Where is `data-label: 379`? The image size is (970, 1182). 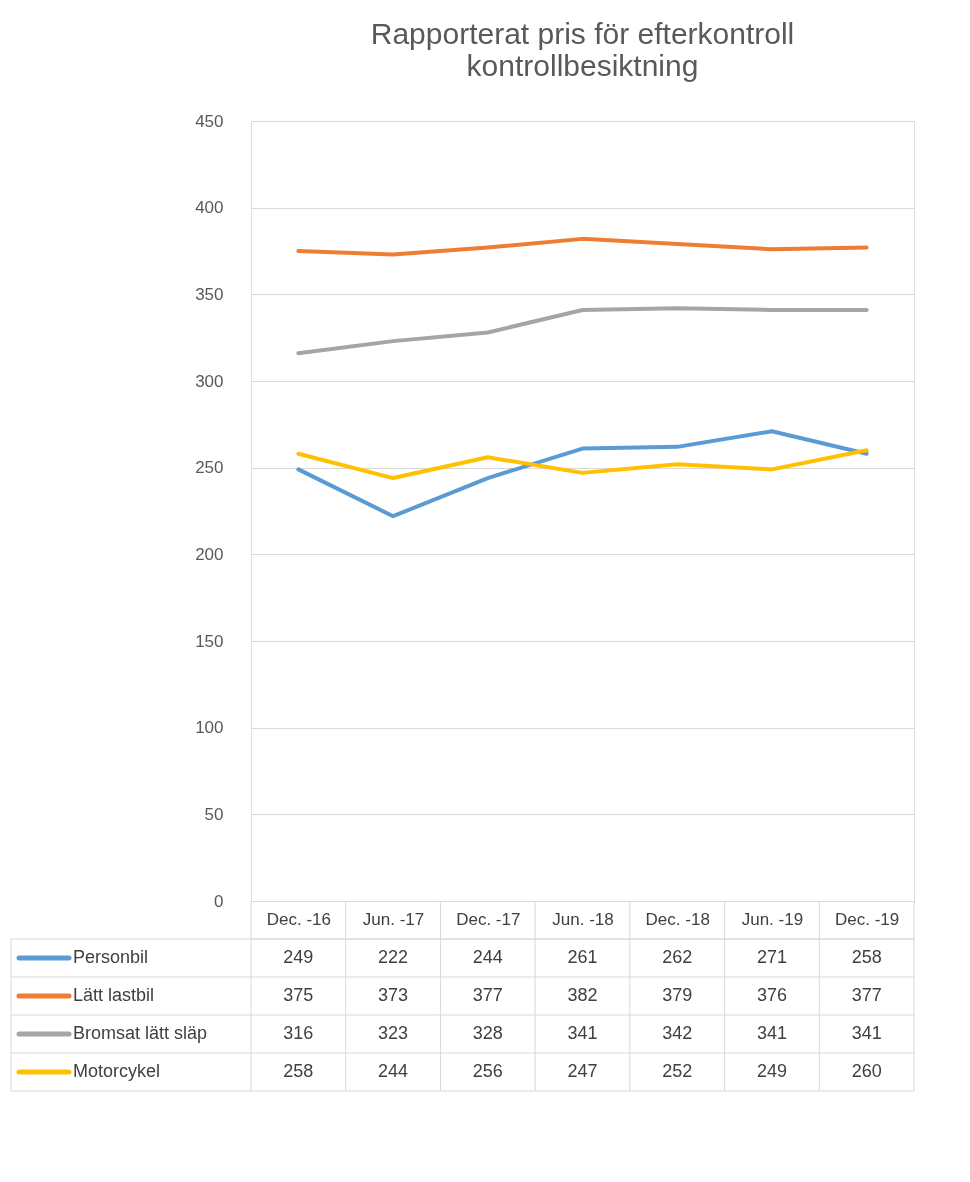
data-label: 379 is located at coordinates (677, 995).